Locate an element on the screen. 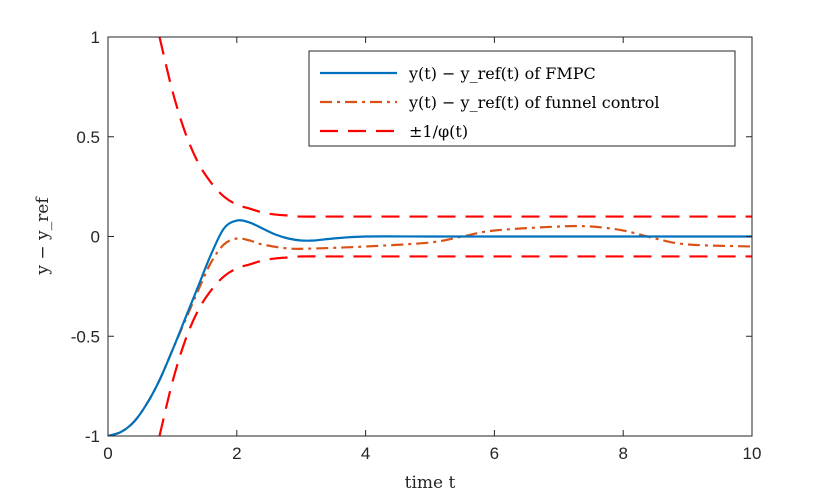 This screenshot has height=499, width=830. x-tick-label: 8 is located at coordinates (622, 453).